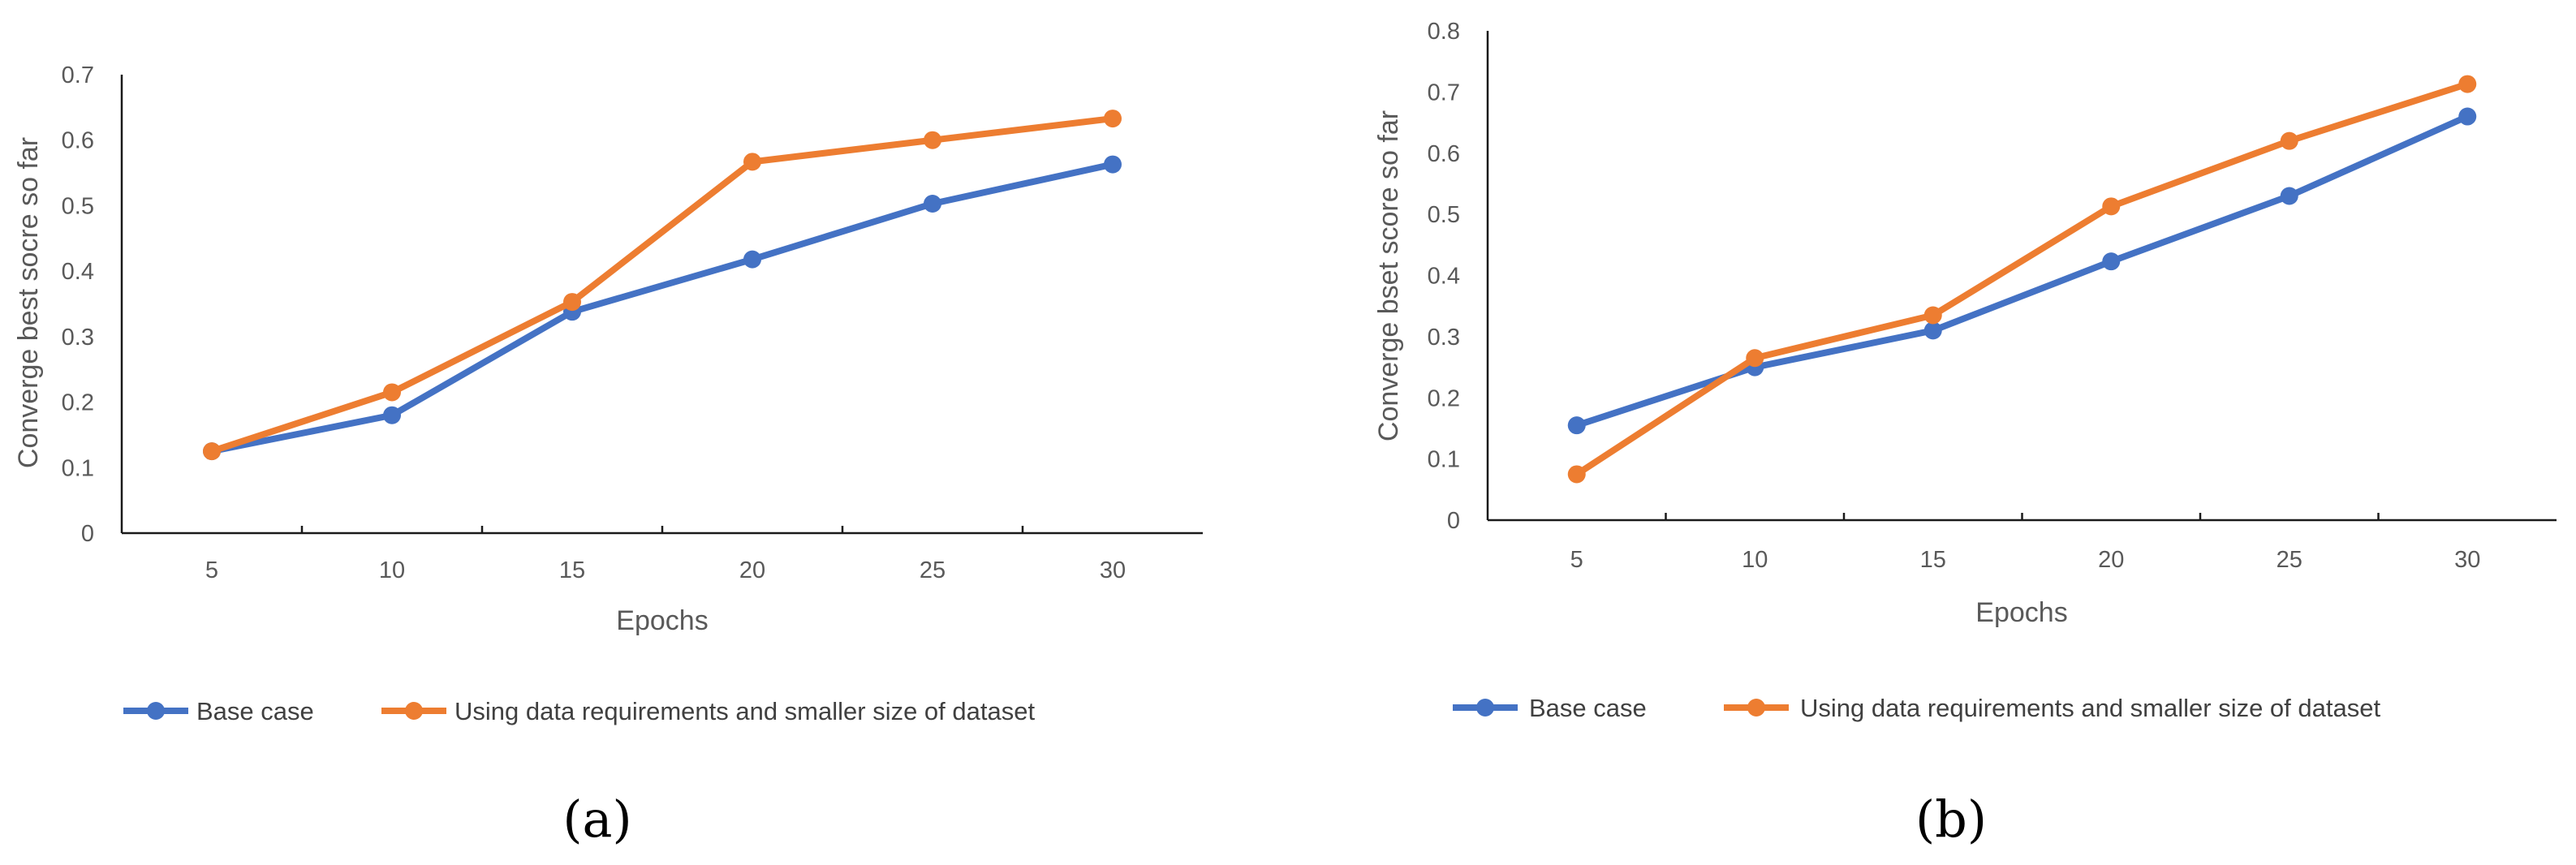 This screenshot has height=865, width=2576. I want to click on chart-a-x-tick-label: 25, so click(933, 570).